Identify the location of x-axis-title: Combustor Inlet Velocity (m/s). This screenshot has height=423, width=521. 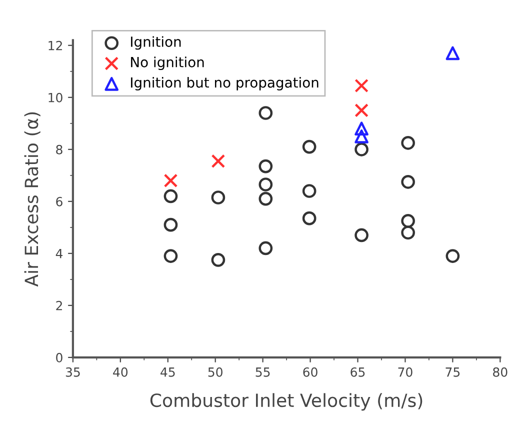
(286, 402).